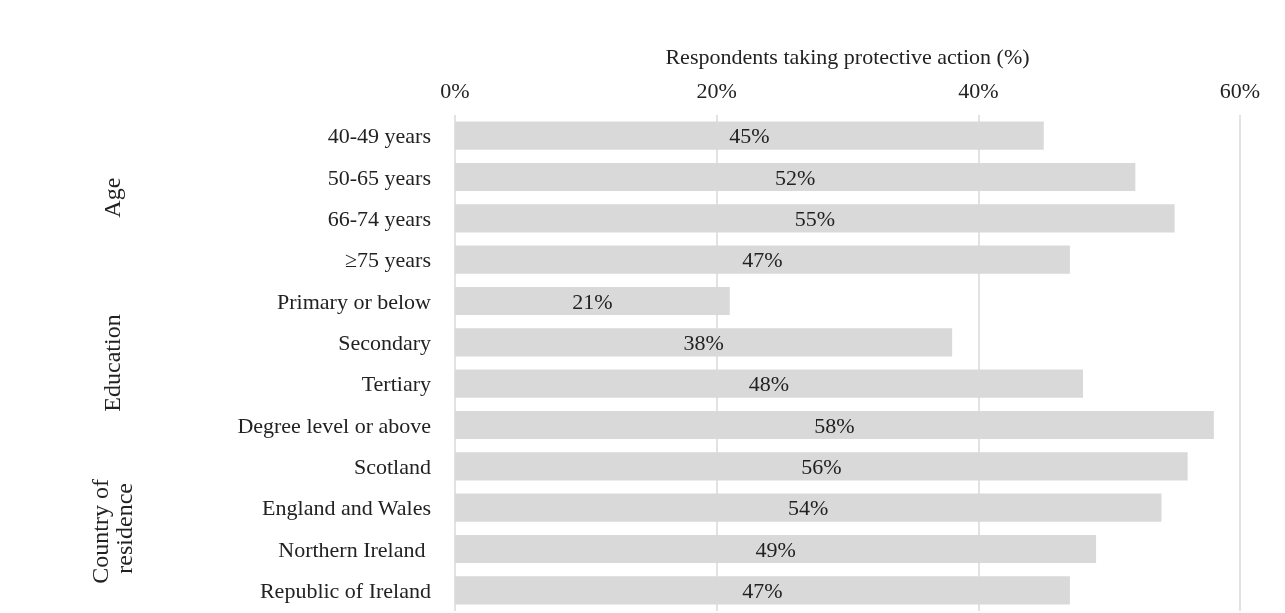 Image resolution: width=1285 pixels, height=613 pixels. Describe the element at coordinates (396, 384) in the screenshot. I see `y-tick-label: Tertiary` at that location.